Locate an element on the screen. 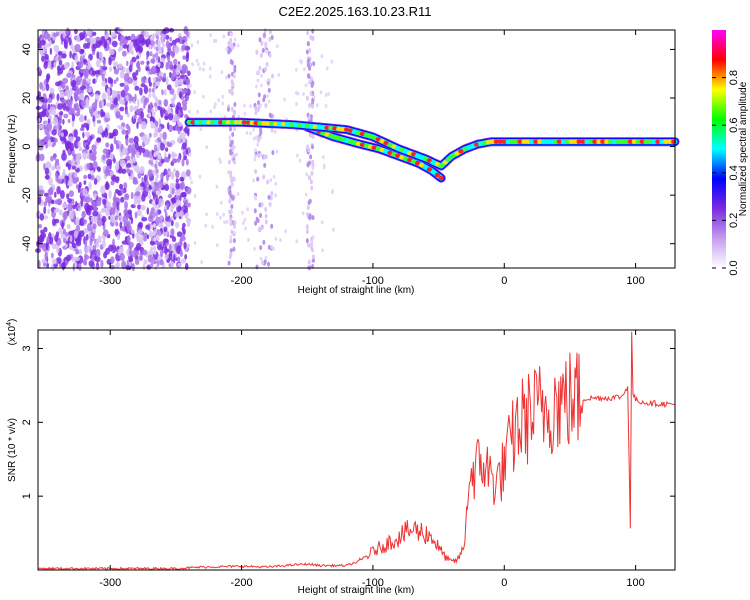 The image size is (750, 600). colorbar-ticks: 0.0 0.2 0.4 0.6 0.8 is located at coordinates (726, 173).